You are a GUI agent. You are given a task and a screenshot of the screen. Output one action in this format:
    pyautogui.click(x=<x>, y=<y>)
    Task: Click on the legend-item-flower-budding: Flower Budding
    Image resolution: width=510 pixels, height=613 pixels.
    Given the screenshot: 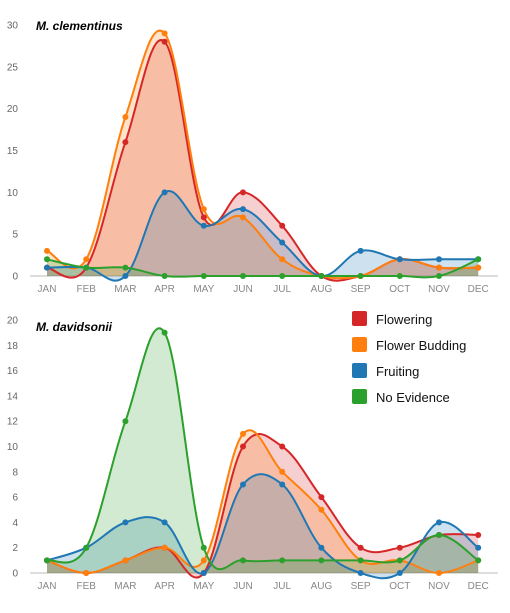 What is the action you would take?
    pyautogui.click(x=409, y=345)
    